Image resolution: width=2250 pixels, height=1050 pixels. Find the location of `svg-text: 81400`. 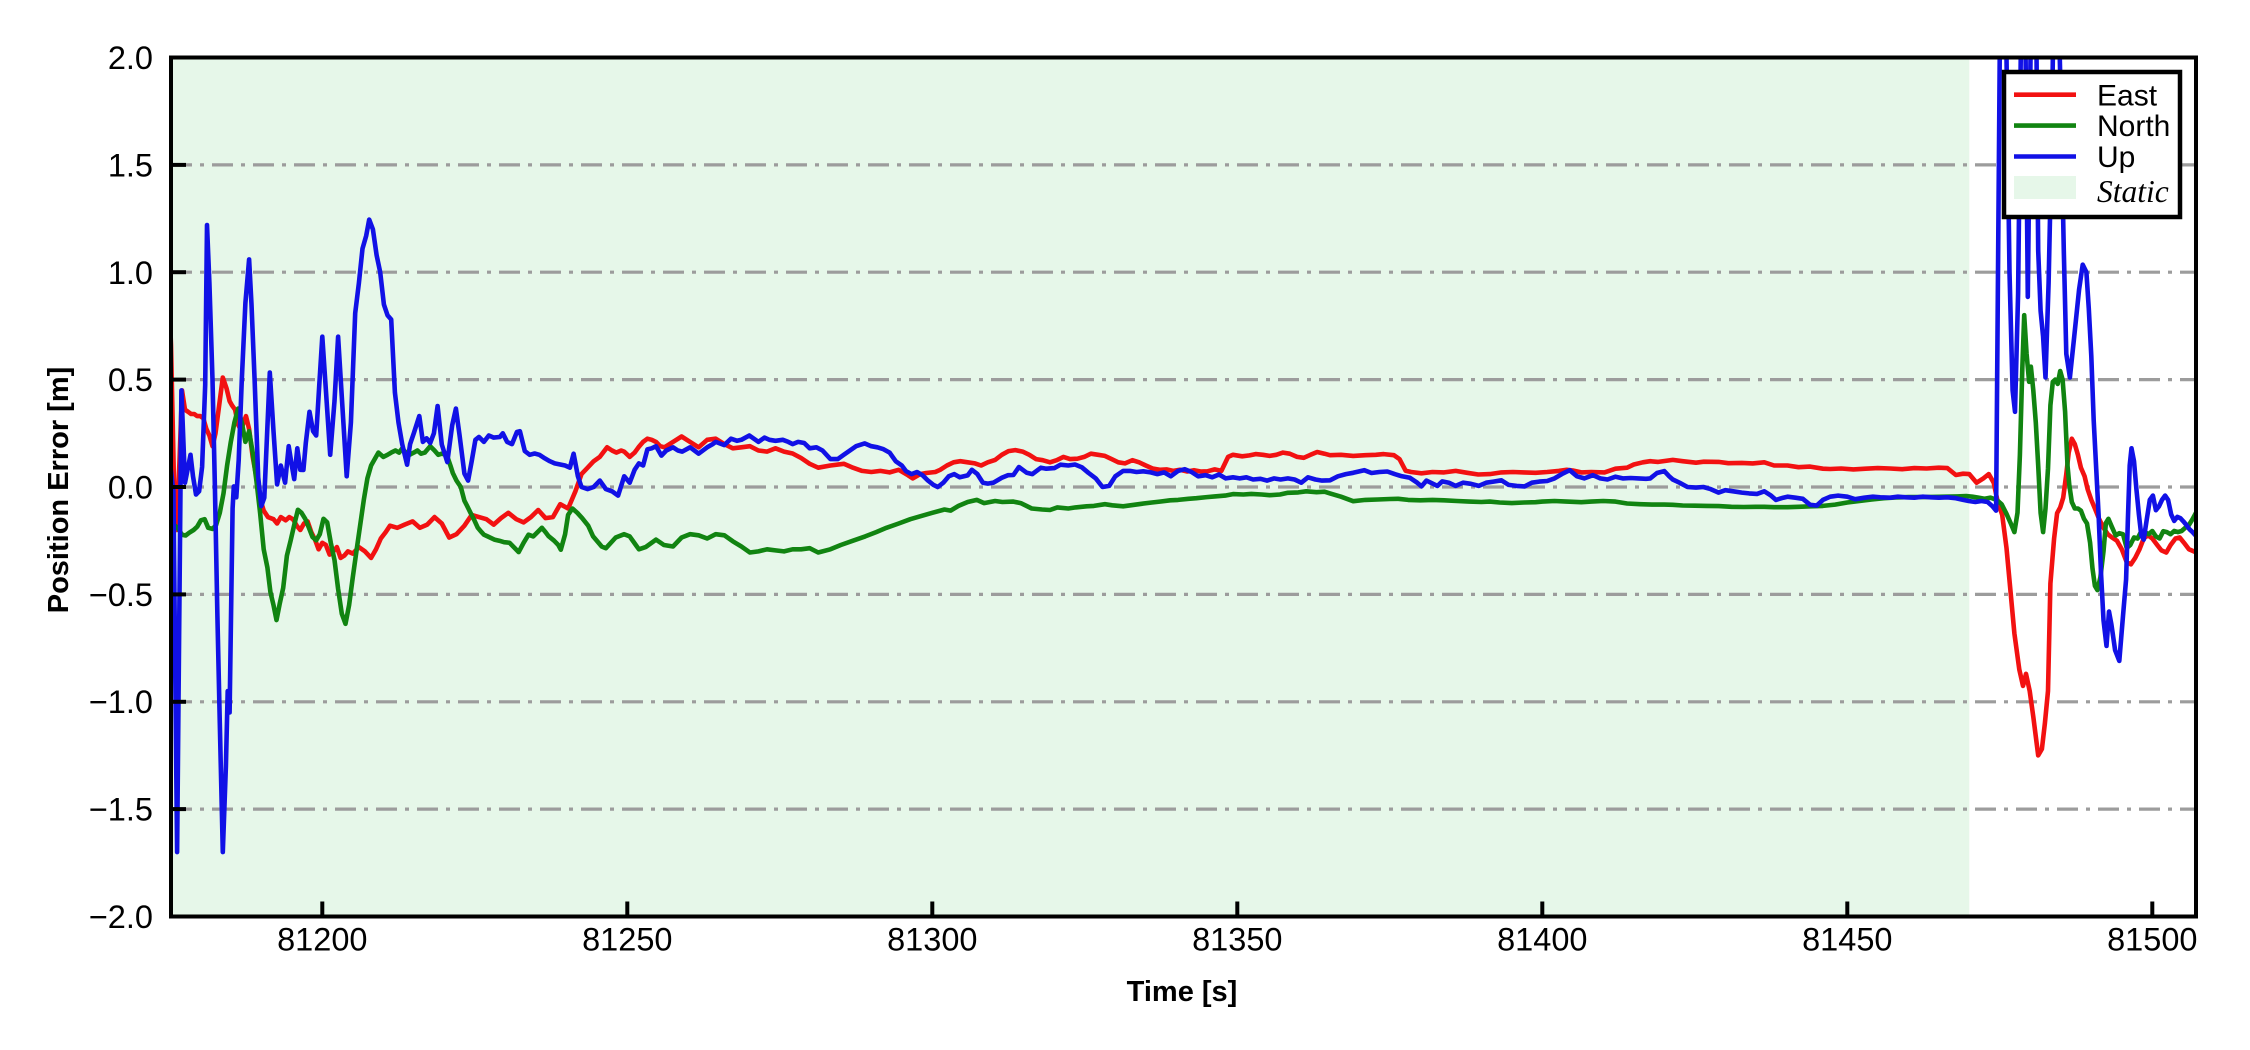

svg-text: 81400 is located at coordinates (1542, 940).